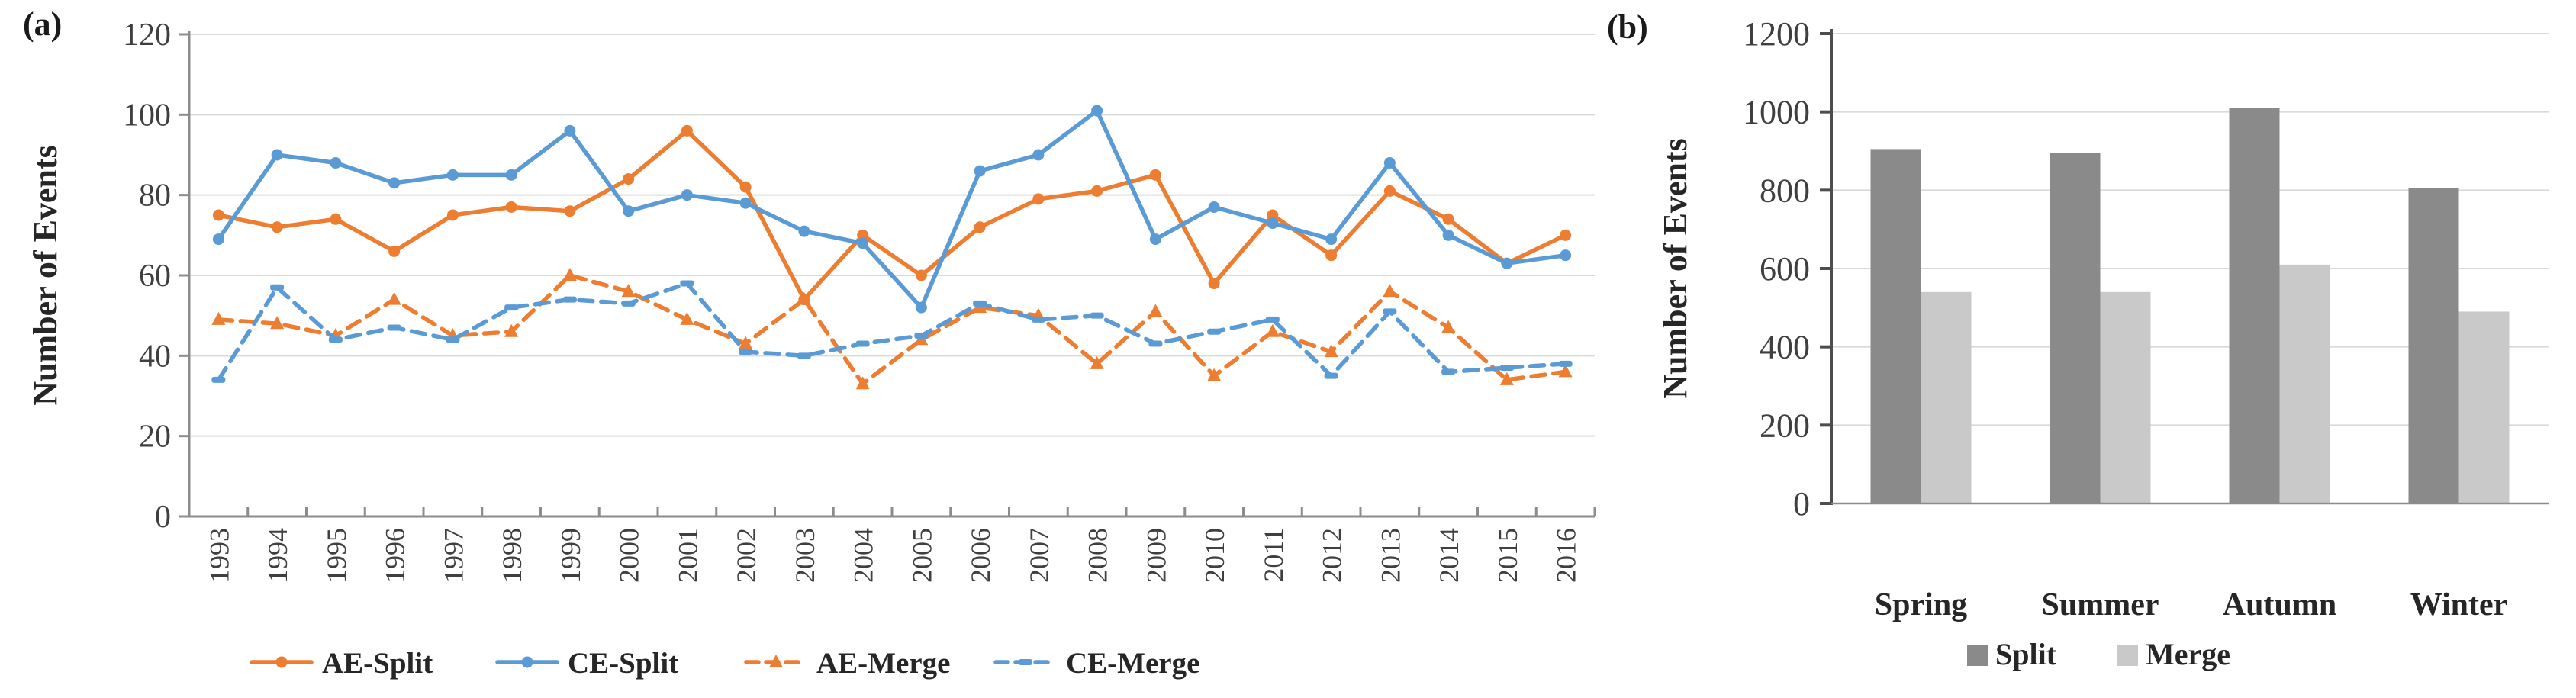  I want to click on year-label: 2005, so click(921, 555).